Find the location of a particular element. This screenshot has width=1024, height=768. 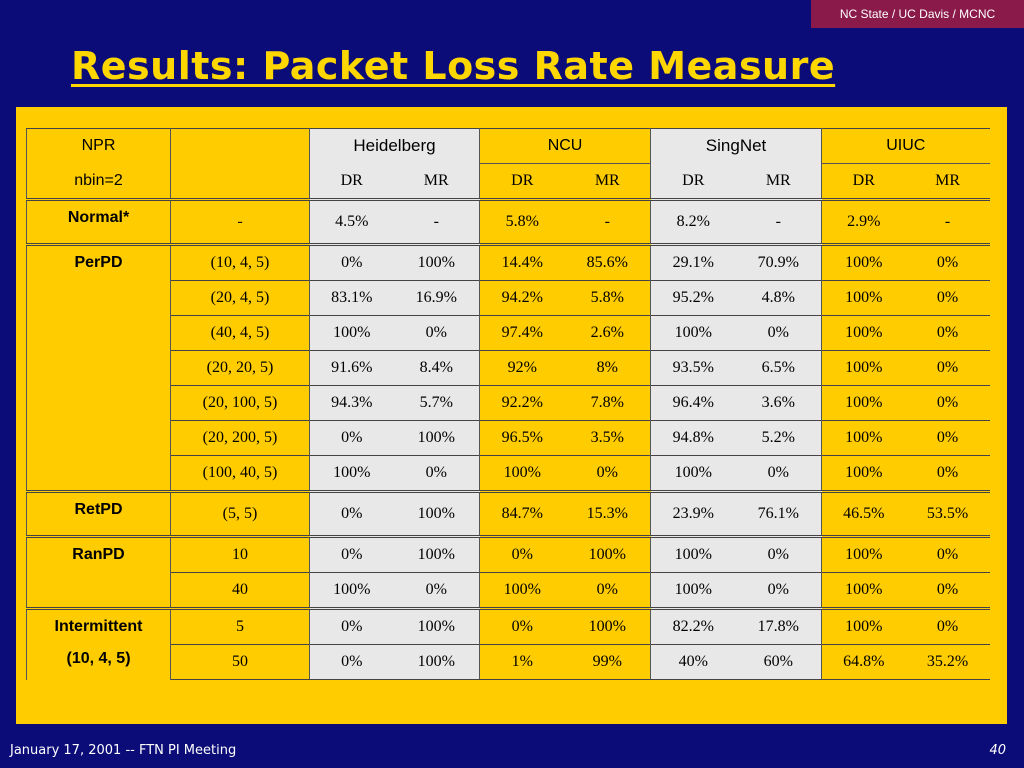

param-cell: (40, 4, 5) is located at coordinates (240, 333).